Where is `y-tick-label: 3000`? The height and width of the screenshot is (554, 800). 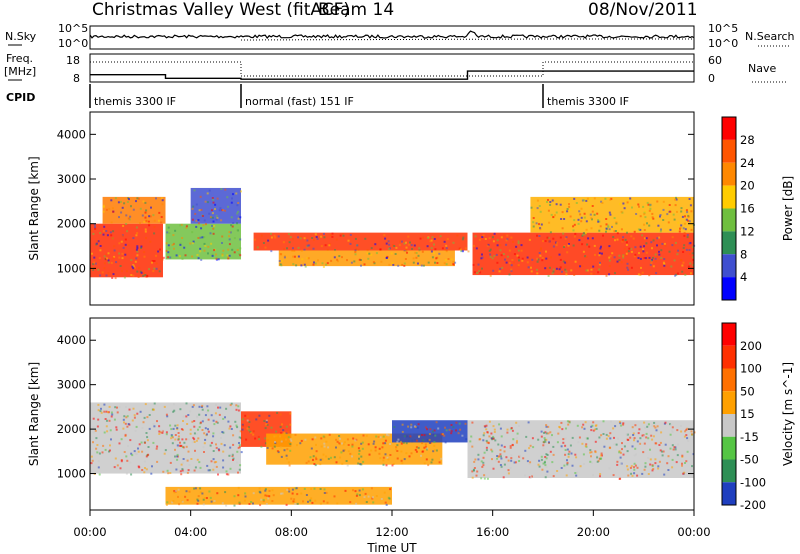
y-tick-label: 3000 is located at coordinates (71, 179).